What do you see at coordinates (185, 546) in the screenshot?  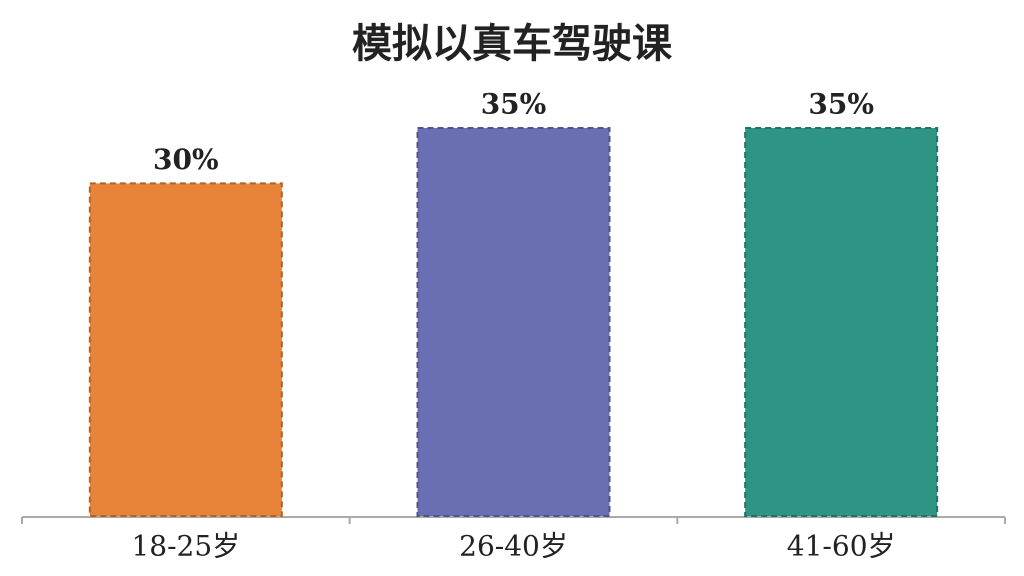 I see `x-tick-label: 18-25岁` at bounding box center [185, 546].